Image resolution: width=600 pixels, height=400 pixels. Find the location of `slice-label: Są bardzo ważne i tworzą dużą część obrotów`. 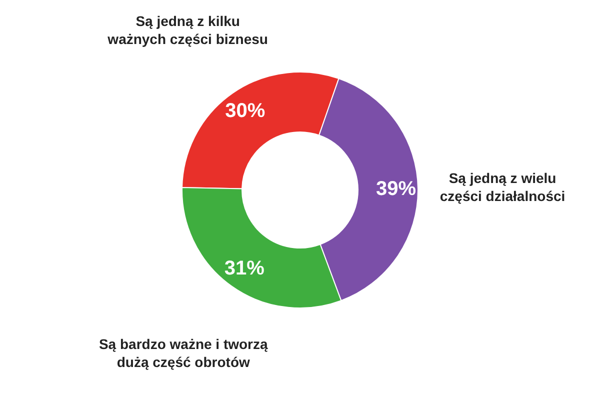

slice-label: Są bardzo ważne i tworzą dużą część obrotów is located at coordinates (183, 353).